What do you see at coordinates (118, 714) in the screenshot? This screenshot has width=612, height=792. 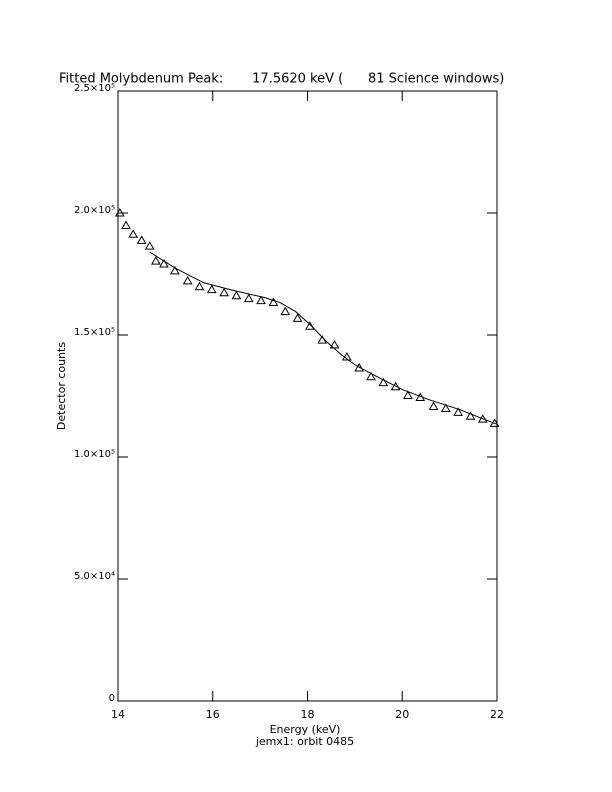 I see `x-tick-label: 14` at bounding box center [118, 714].